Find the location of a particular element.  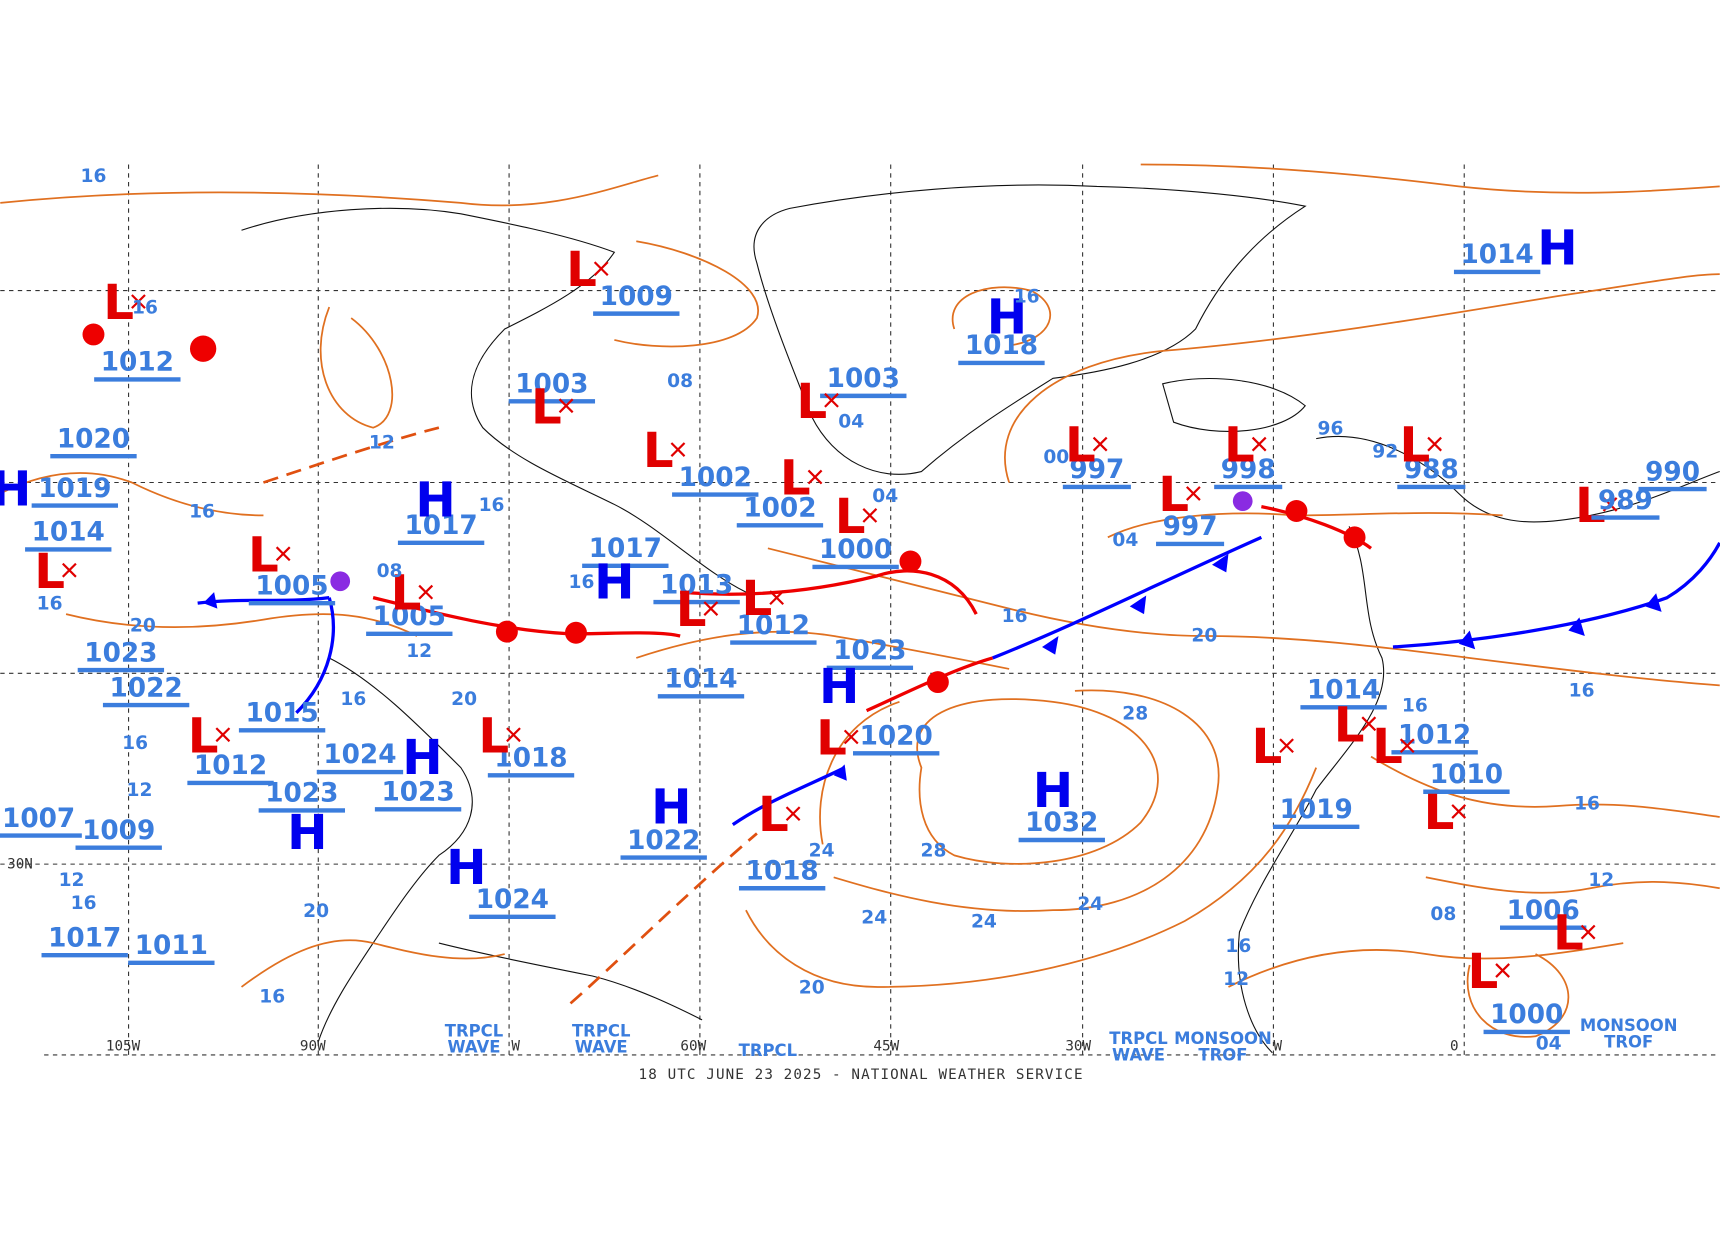

longitude-label: 0 is located at coordinates (1454, 1047).